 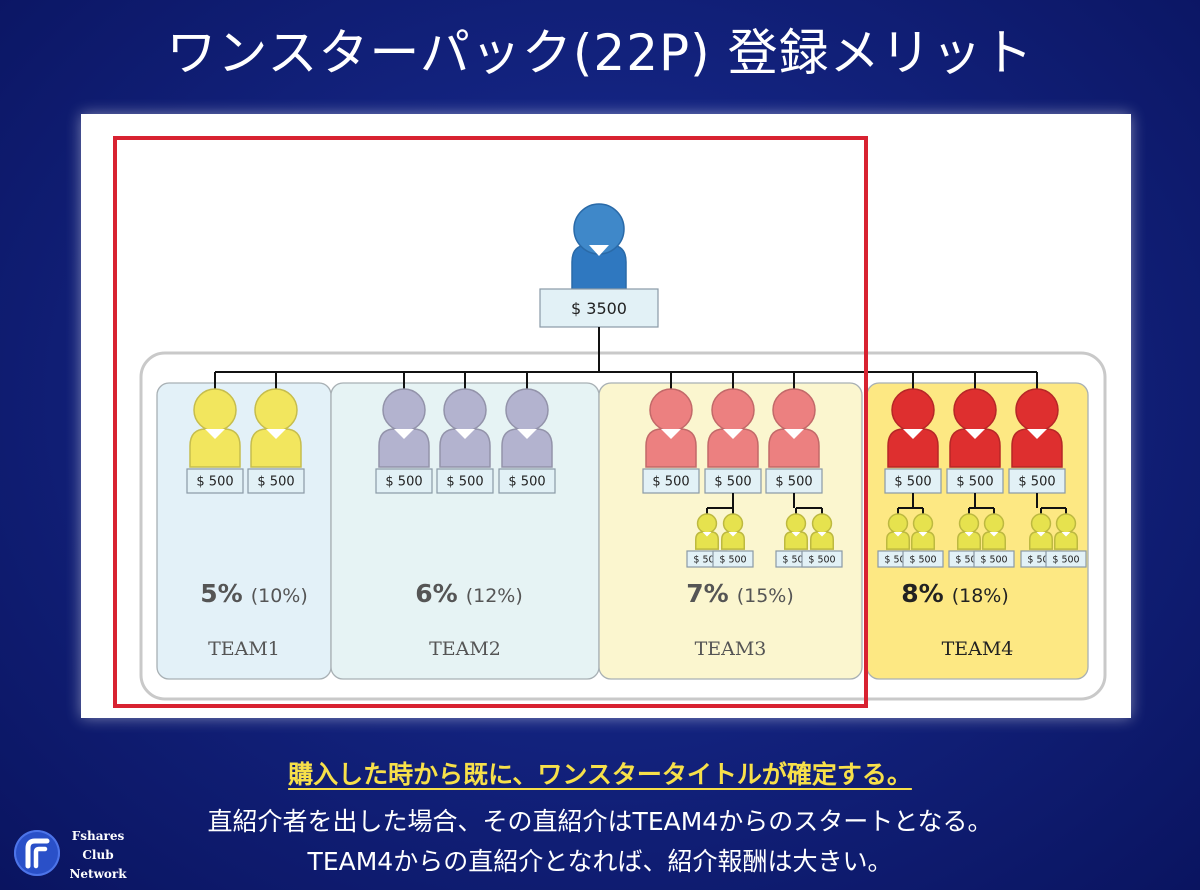 I want to click on team4-sub-c-child-2-amount-box, so click(x=1066, y=559).